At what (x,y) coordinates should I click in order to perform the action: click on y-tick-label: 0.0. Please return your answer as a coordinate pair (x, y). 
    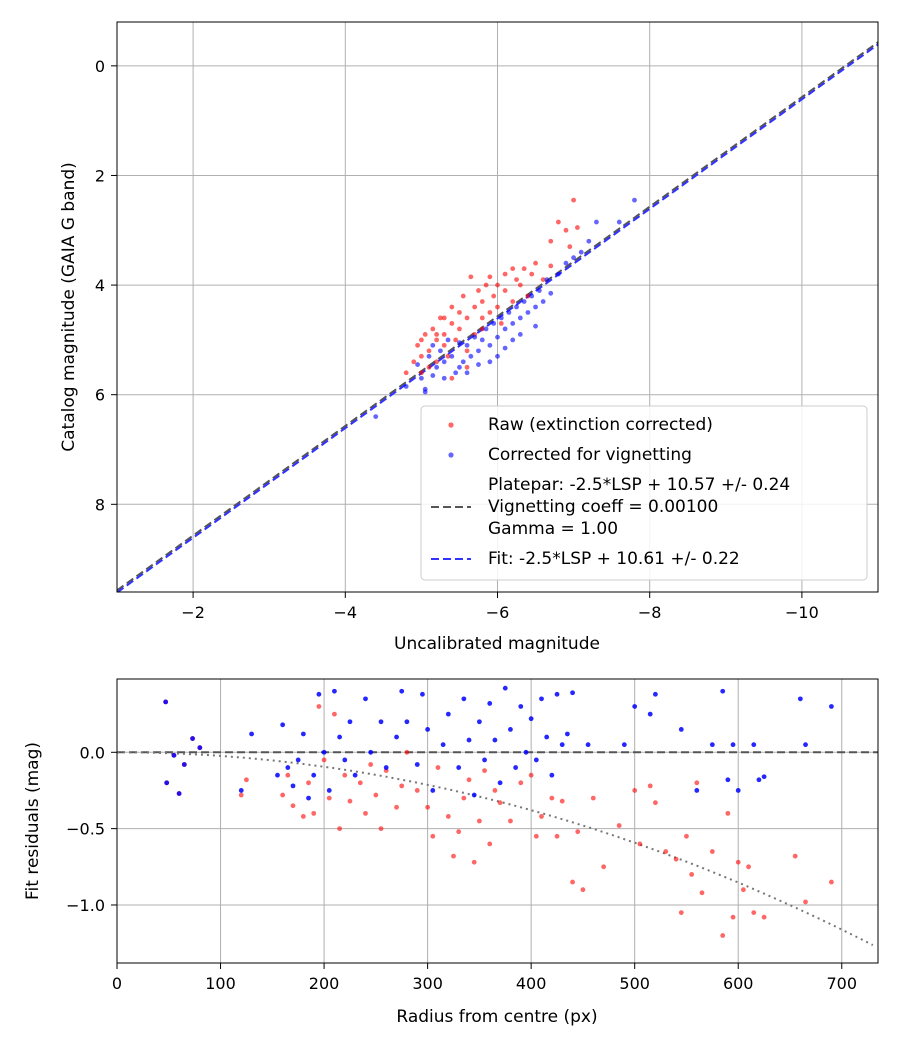
    Looking at the image, I should click on (92, 752).